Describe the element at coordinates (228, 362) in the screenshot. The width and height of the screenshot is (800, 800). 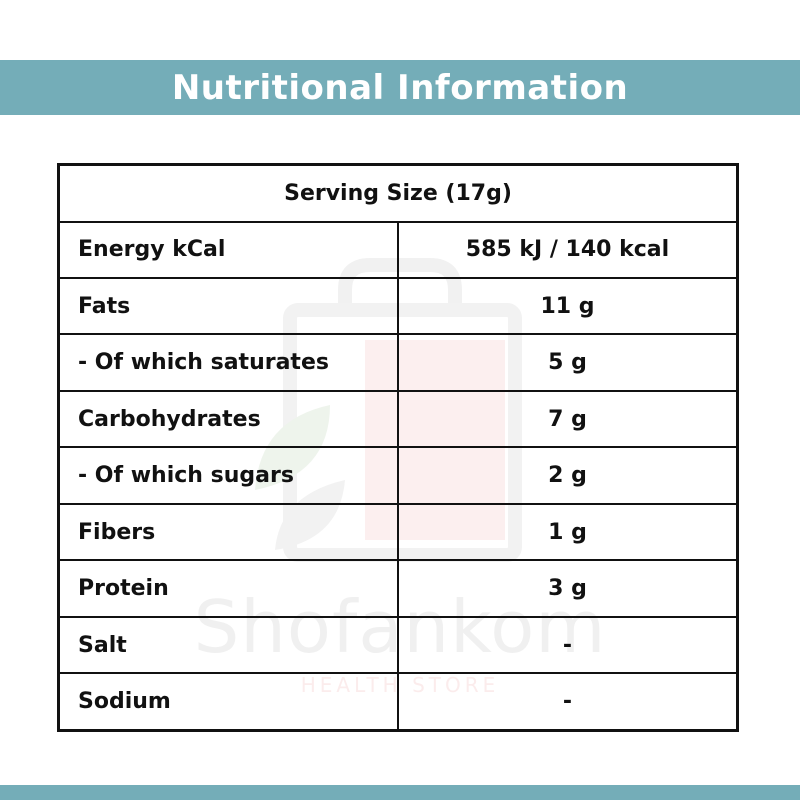
I see `row-label-saturates: - Of which saturates` at that location.